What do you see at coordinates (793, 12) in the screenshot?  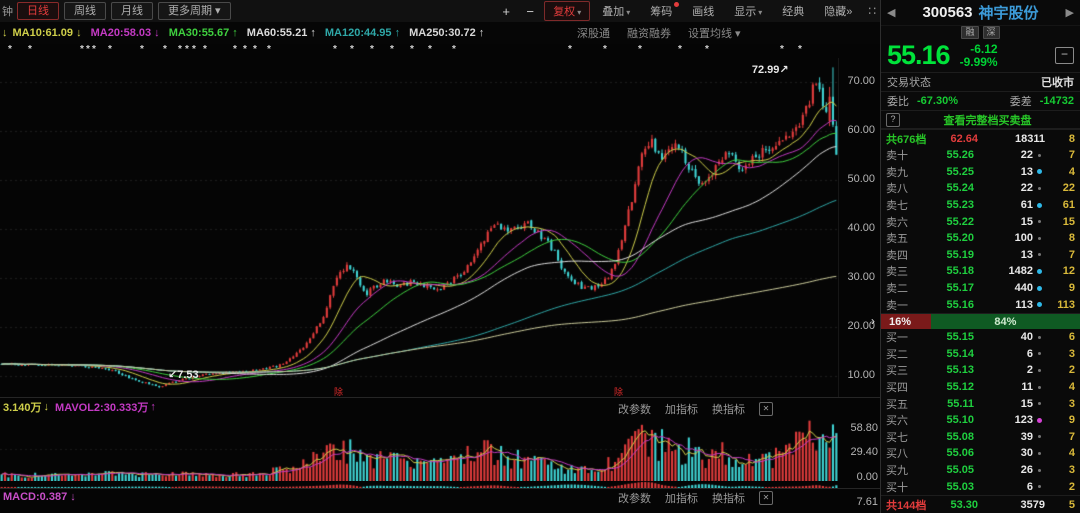 I see `toolbar-button-5: 经典` at bounding box center [793, 12].